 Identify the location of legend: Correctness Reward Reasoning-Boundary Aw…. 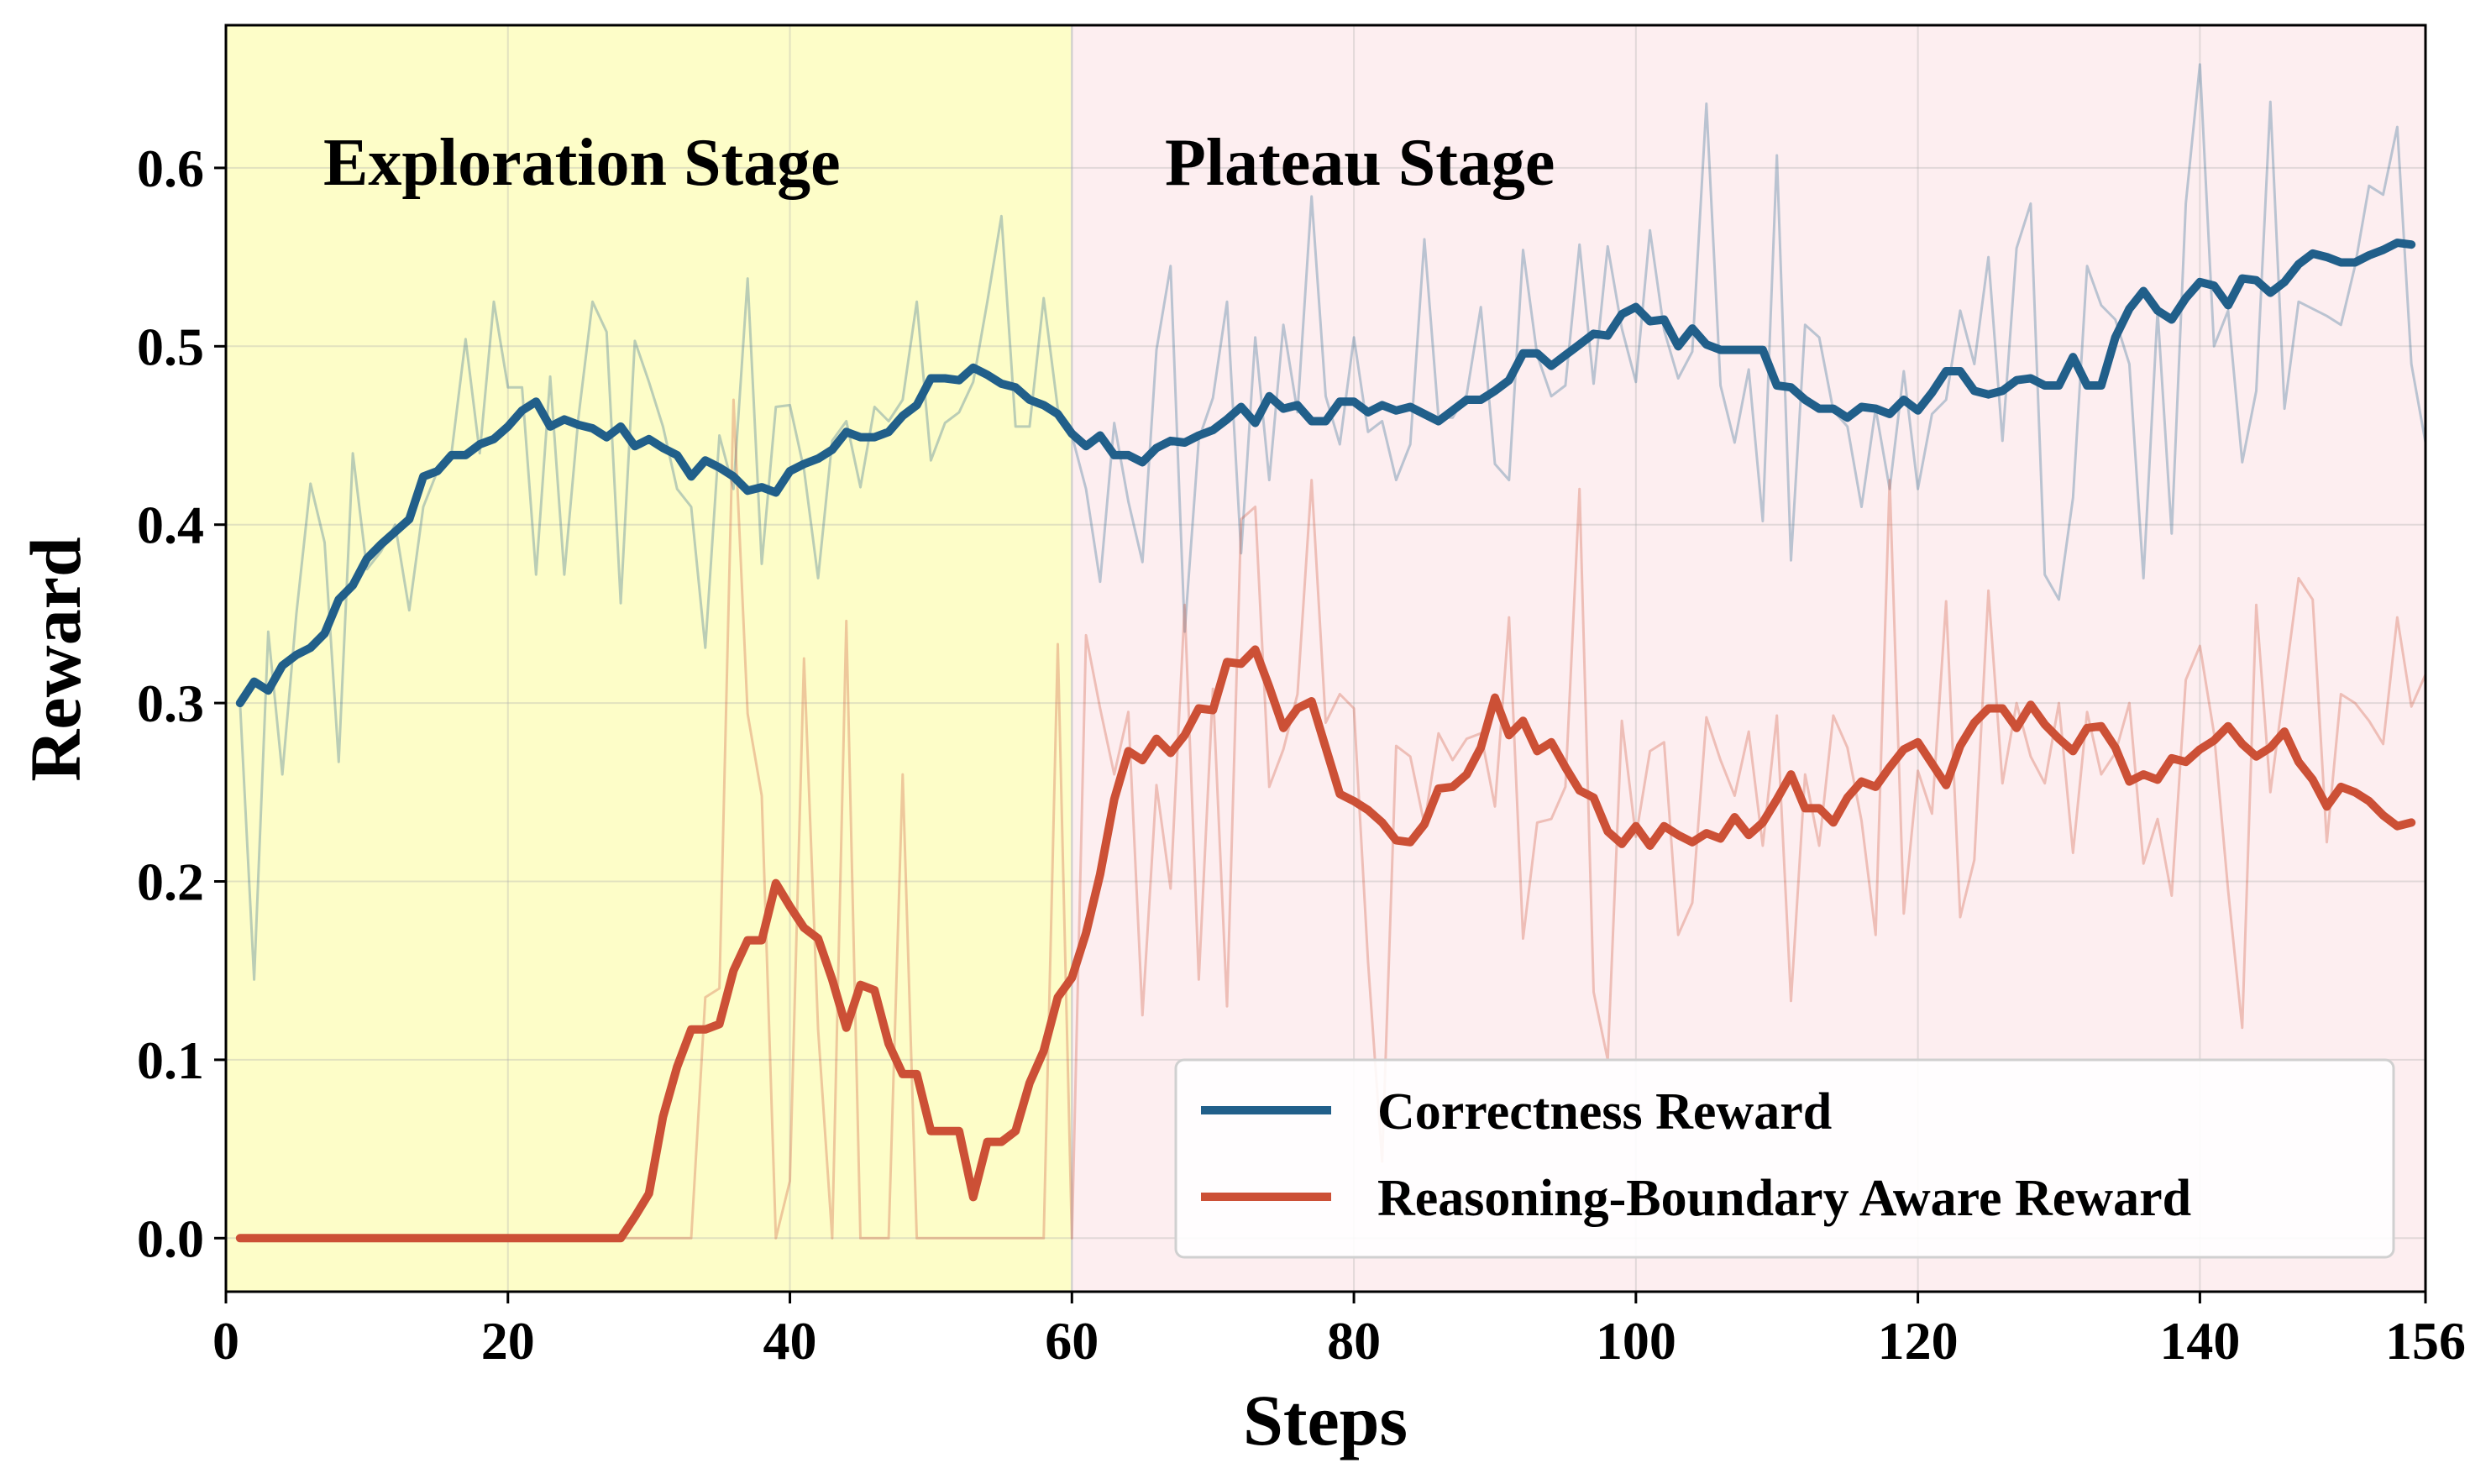
(1784, 1159).